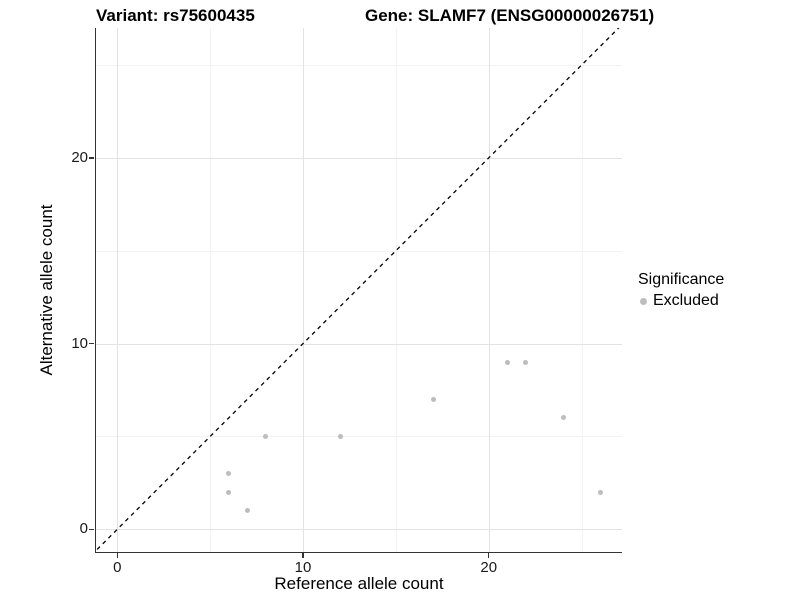  What do you see at coordinates (510, 15) in the screenshot?
I see `plot-title-gene: Gene: SLAMF7 (ENSG00000026751)` at bounding box center [510, 15].